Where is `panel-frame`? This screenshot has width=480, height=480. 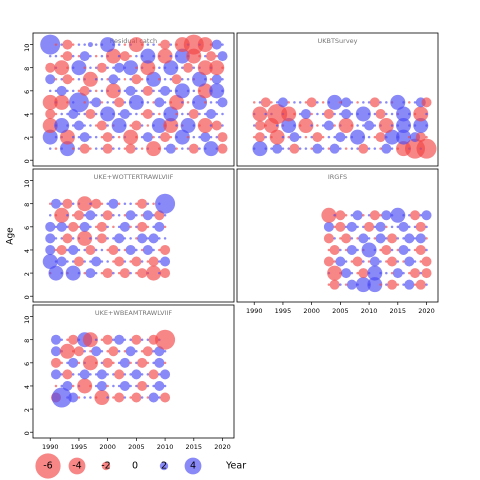
panel-frame is located at coordinates (337, 235).